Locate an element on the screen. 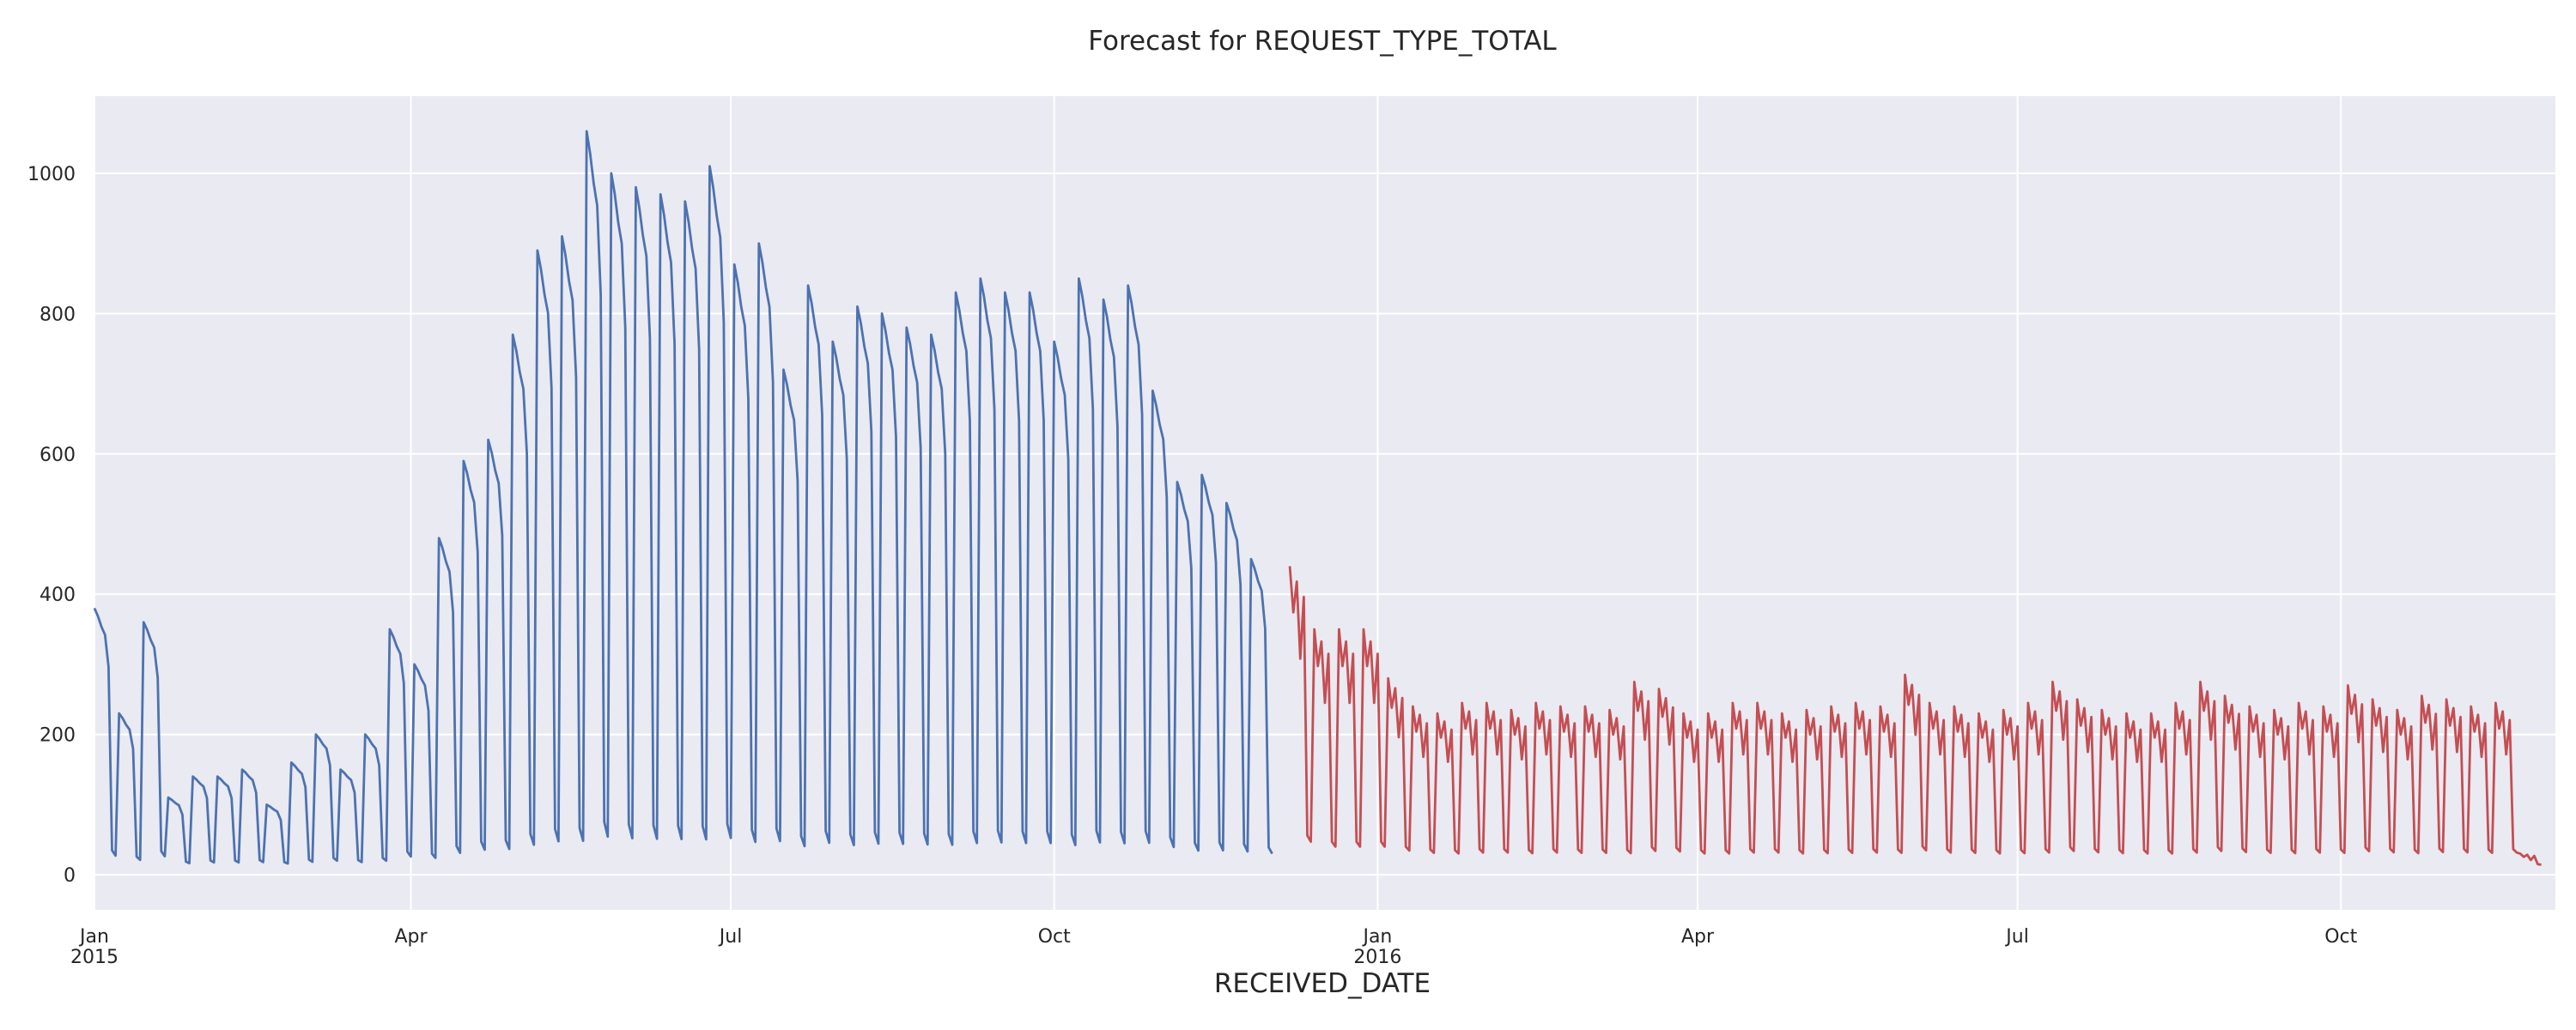 The height and width of the screenshot is (1030, 2576). chart-title: Forecast for REQUEST_TYPE_TOTAL is located at coordinates (1323, 41).